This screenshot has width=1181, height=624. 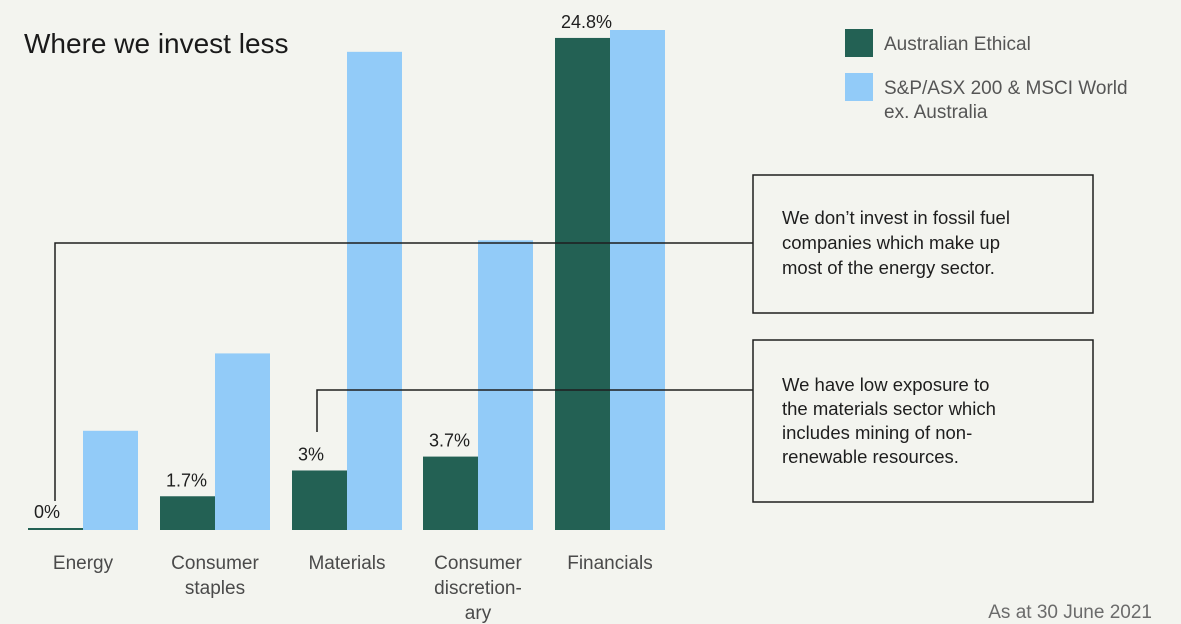 I want to click on annotation-box-materials, so click(x=923, y=421).